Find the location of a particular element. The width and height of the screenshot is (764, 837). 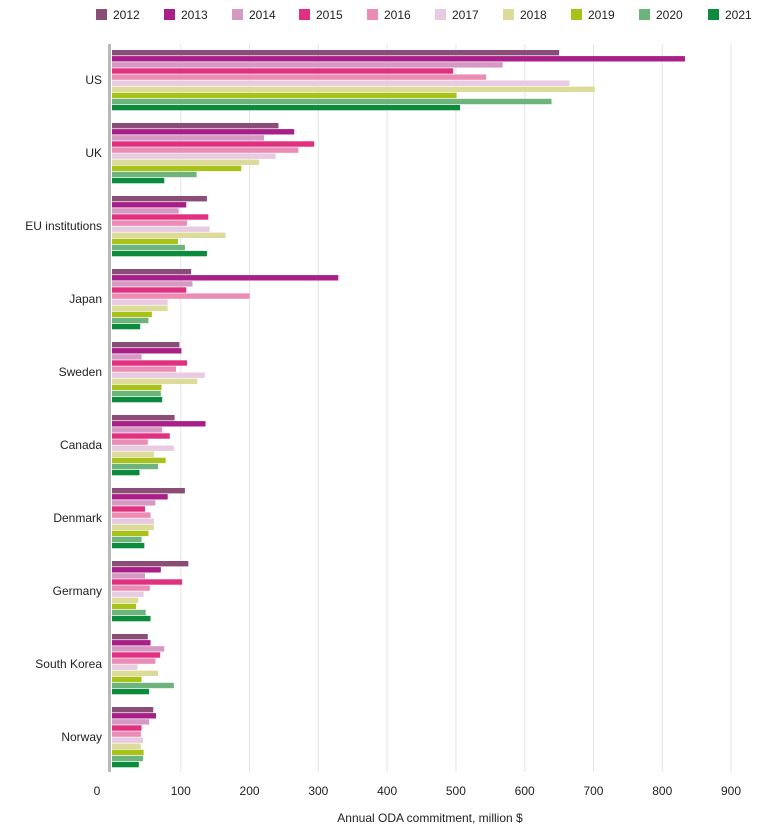

bar-sweden-2018 is located at coordinates (155, 381).